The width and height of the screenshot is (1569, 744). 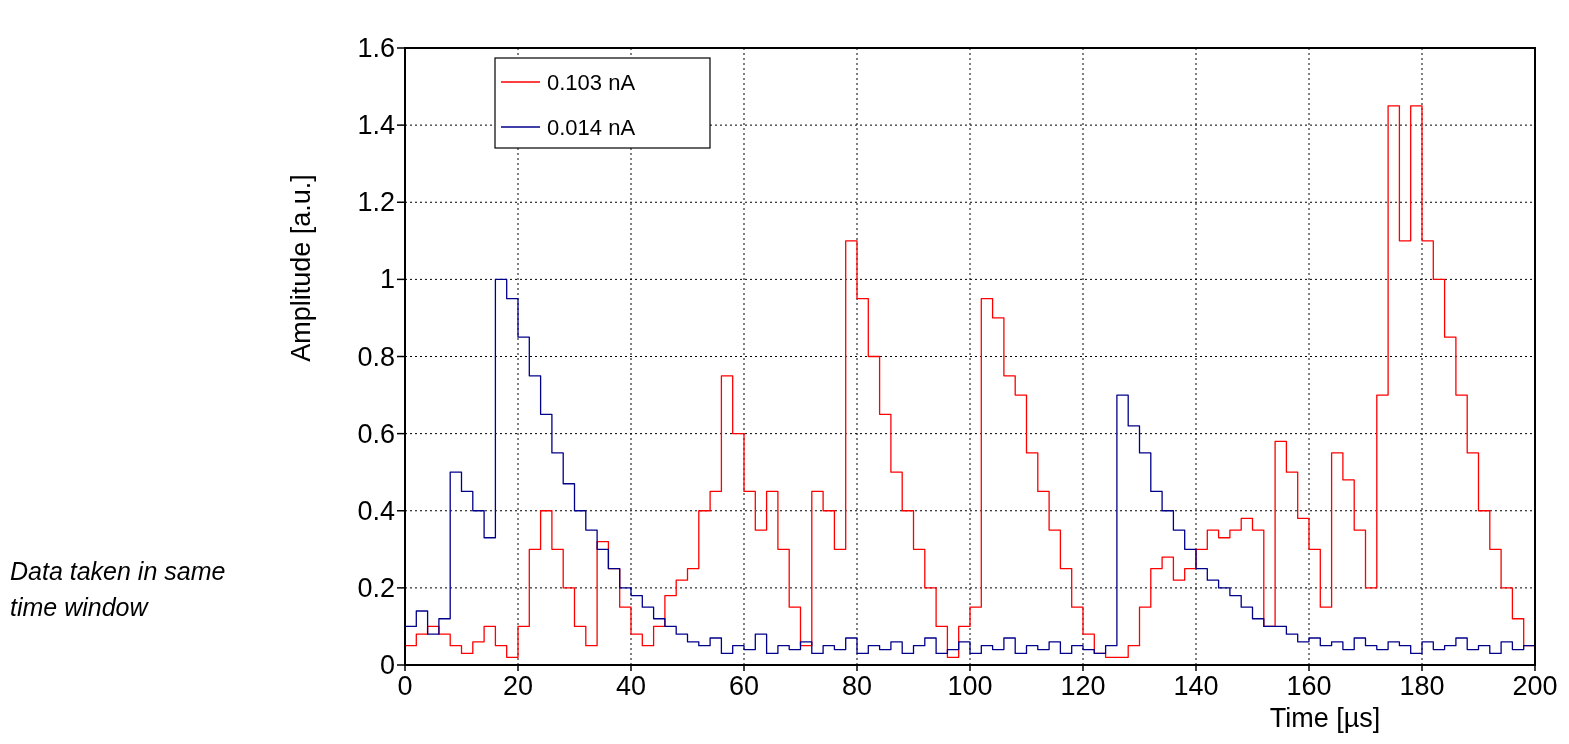 What do you see at coordinates (1083, 686) in the screenshot?
I see `x-tick-label: 120` at bounding box center [1083, 686].